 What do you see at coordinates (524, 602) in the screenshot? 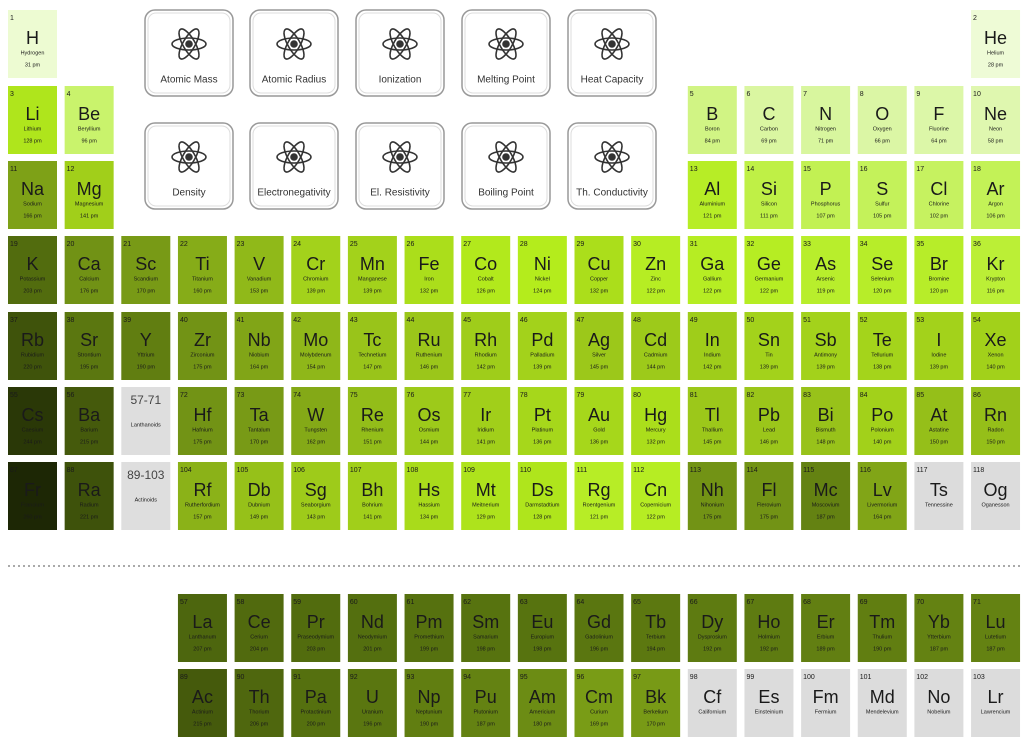
I see `atomic-number: 63` at bounding box center [524, 602].